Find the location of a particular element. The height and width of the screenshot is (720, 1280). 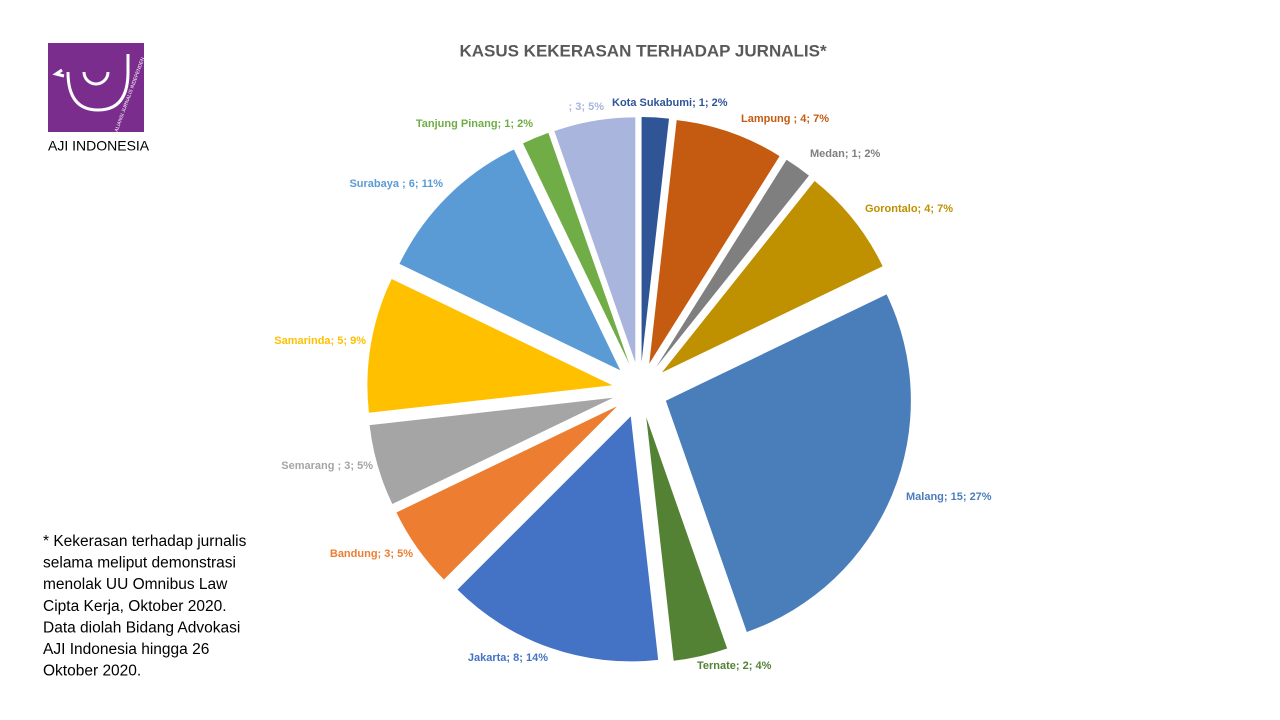

data-label: Bandung; 3; 5% is located at coordinates (371, 554).